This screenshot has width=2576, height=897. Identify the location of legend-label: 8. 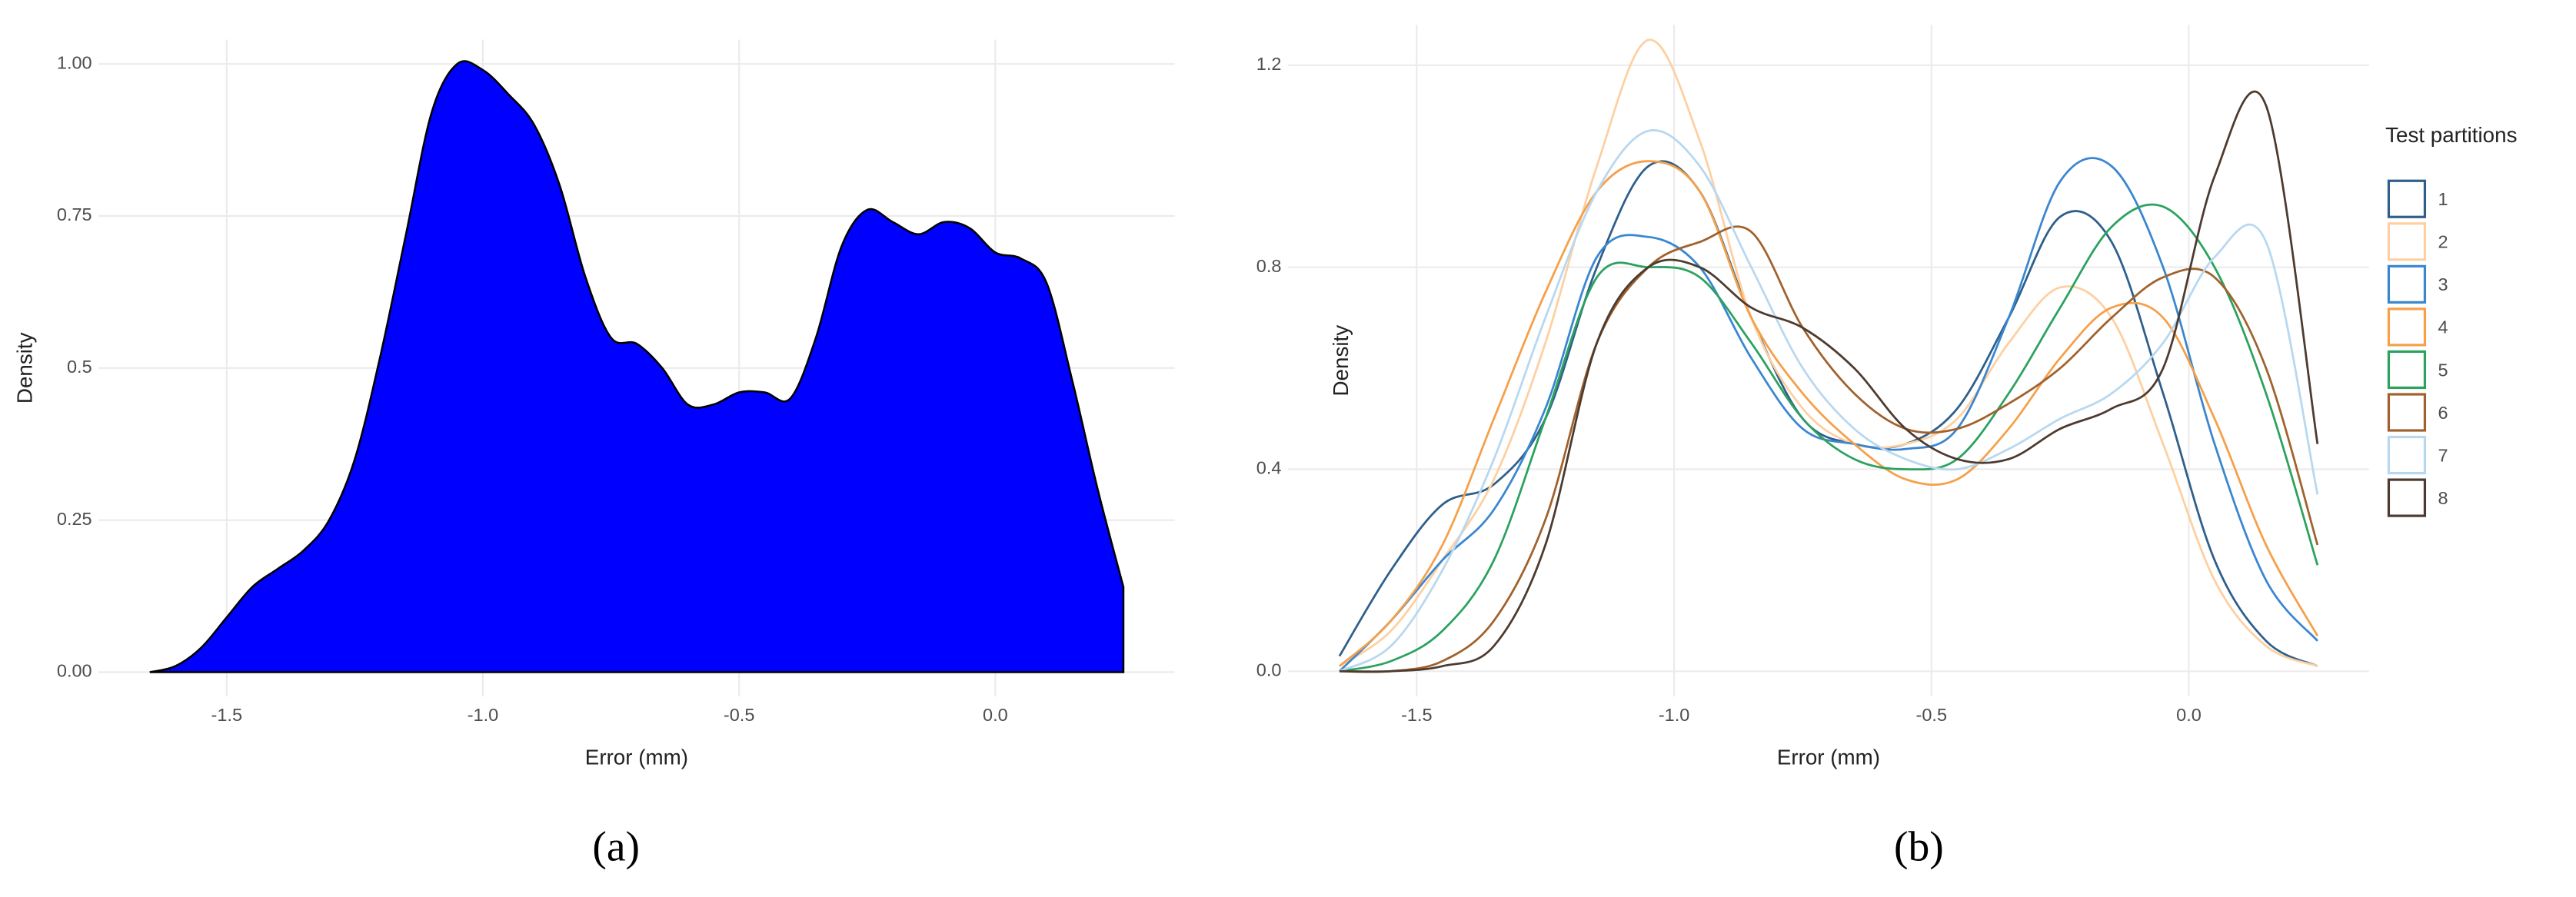
(2443, 498).